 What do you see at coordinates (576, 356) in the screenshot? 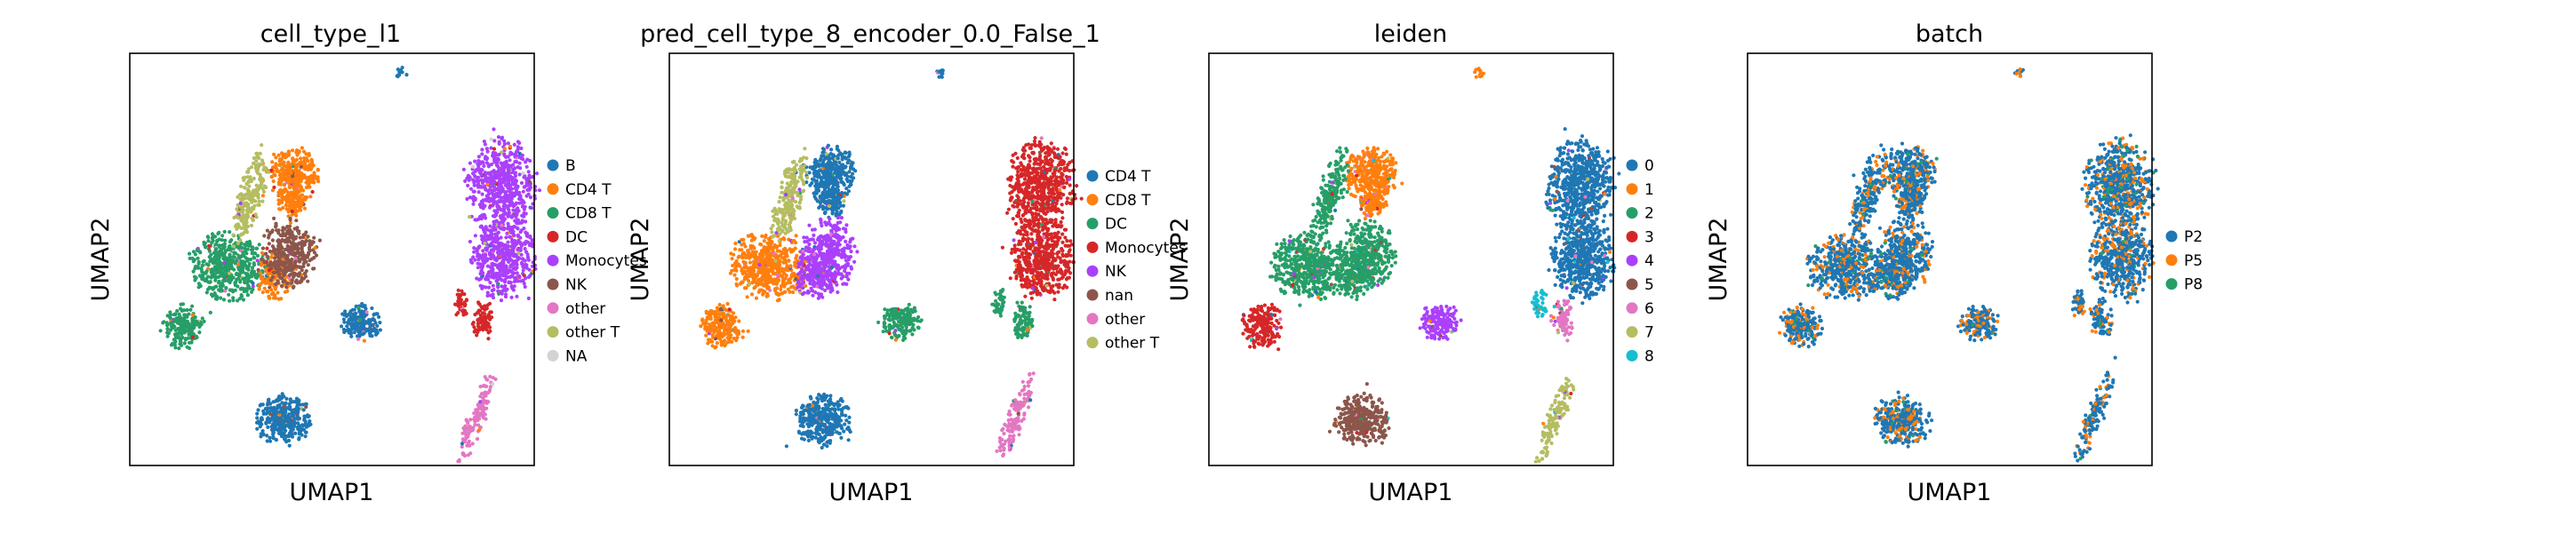
I see `legend-label: NA` at bounding box center [576, 356].